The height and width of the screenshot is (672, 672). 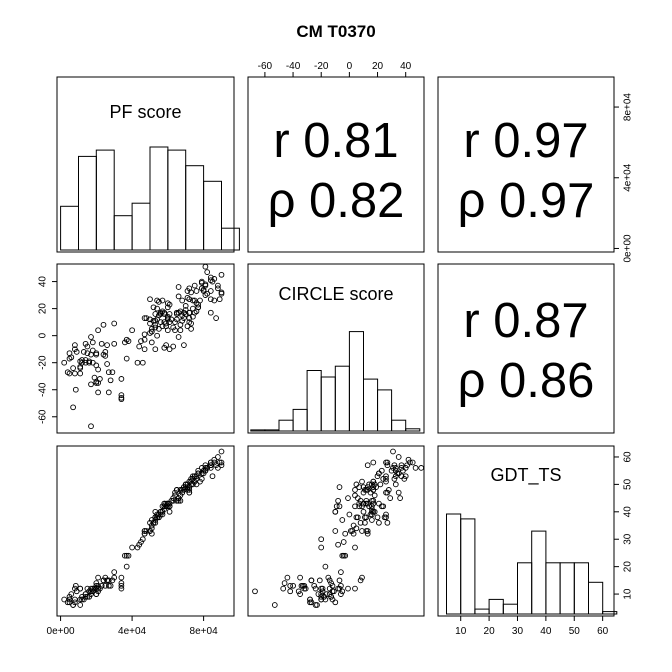 I want to click on axis-bottom-gdt: 10 20 30 40 50 60, so click(x=532, y=626).